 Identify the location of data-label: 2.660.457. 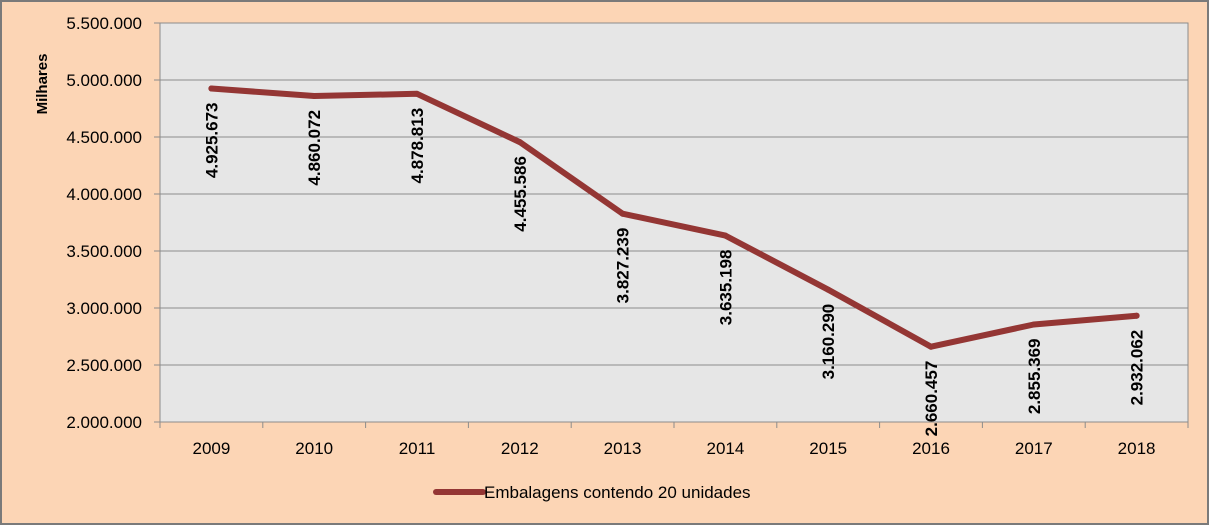
(931, 399).